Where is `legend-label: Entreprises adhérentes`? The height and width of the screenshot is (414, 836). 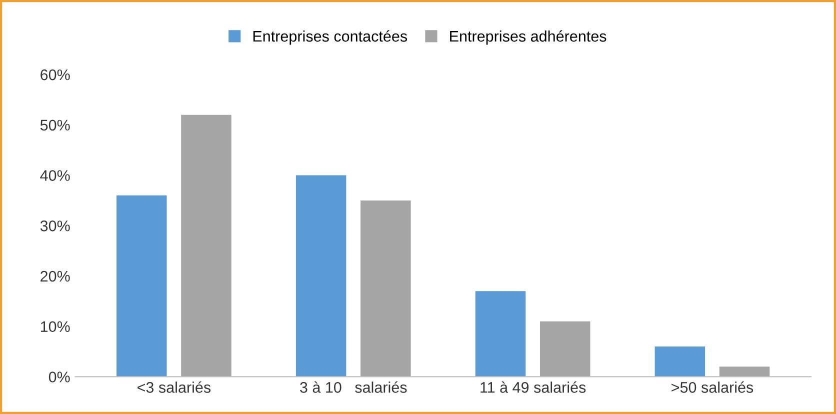 legend-label: Entreprises adhérentes is located at coordinates (528, 37).